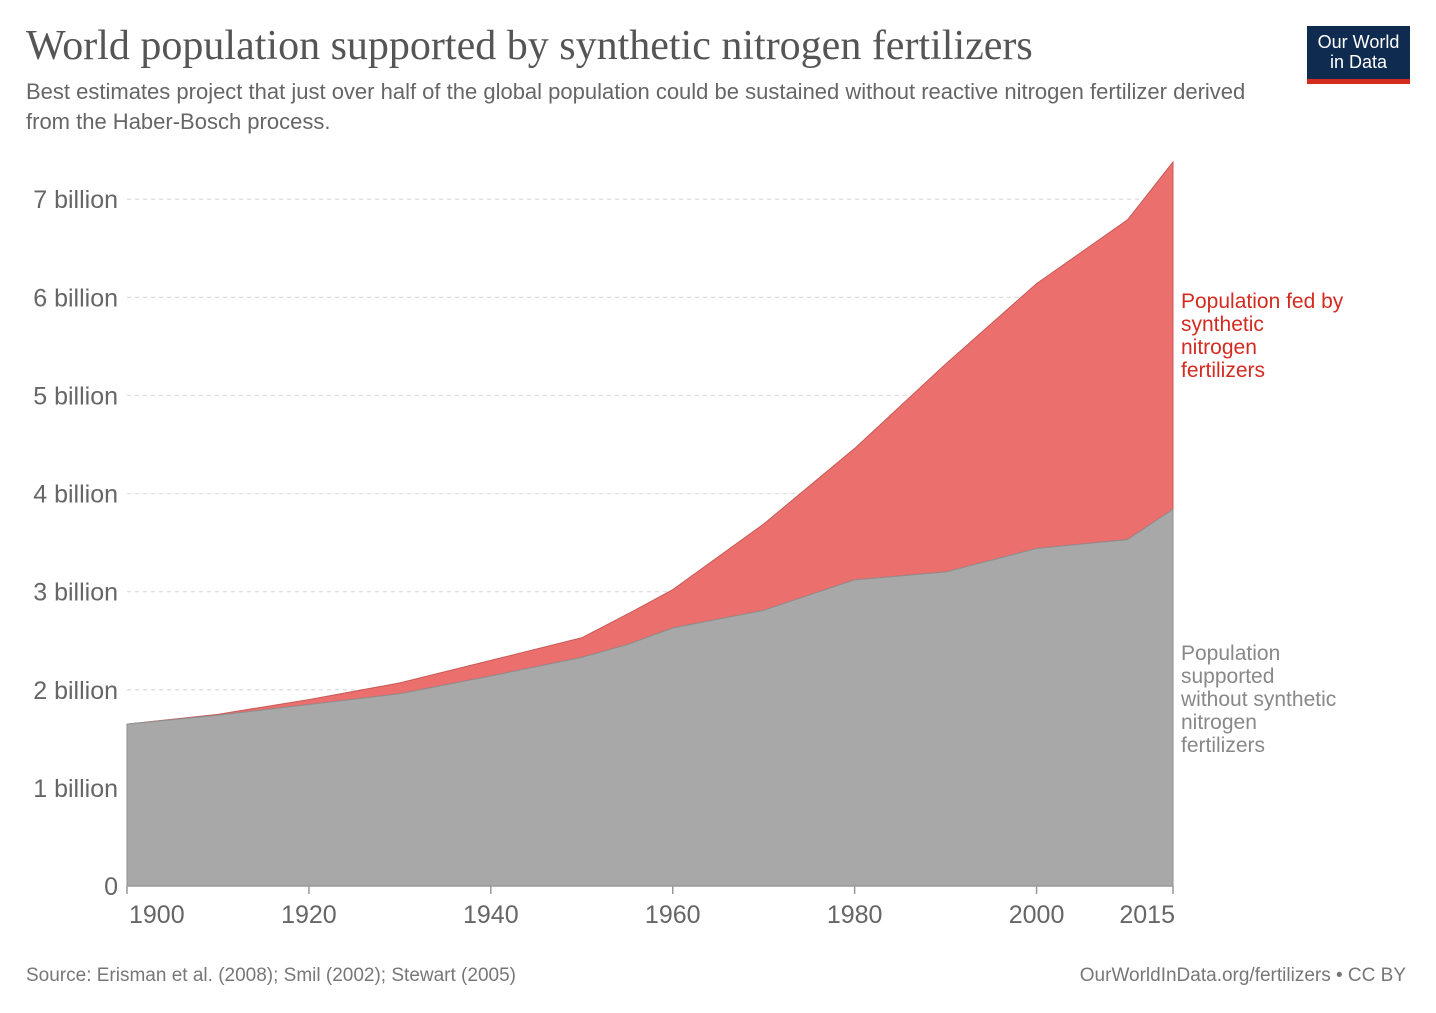 The image size is (1436, 1013). I want to click on label-without-fertilizers-line: fertilizers, so click(1223, 745).